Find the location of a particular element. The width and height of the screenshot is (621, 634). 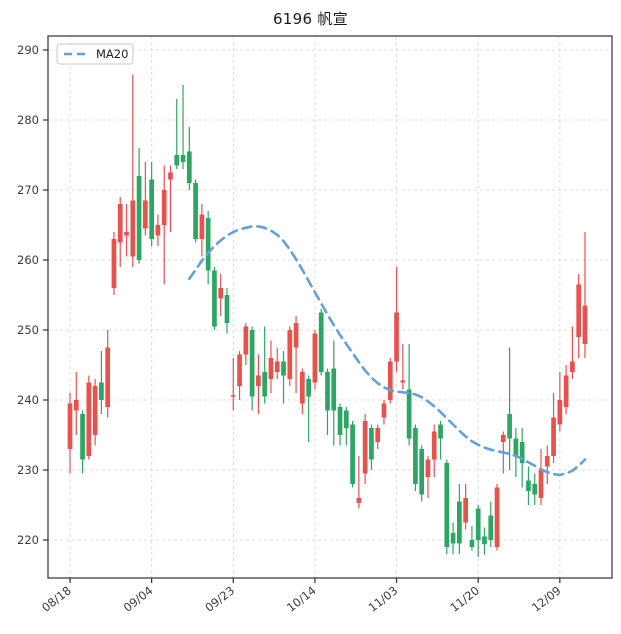

legend-label: MA20 is located at coordinates (112, 54).